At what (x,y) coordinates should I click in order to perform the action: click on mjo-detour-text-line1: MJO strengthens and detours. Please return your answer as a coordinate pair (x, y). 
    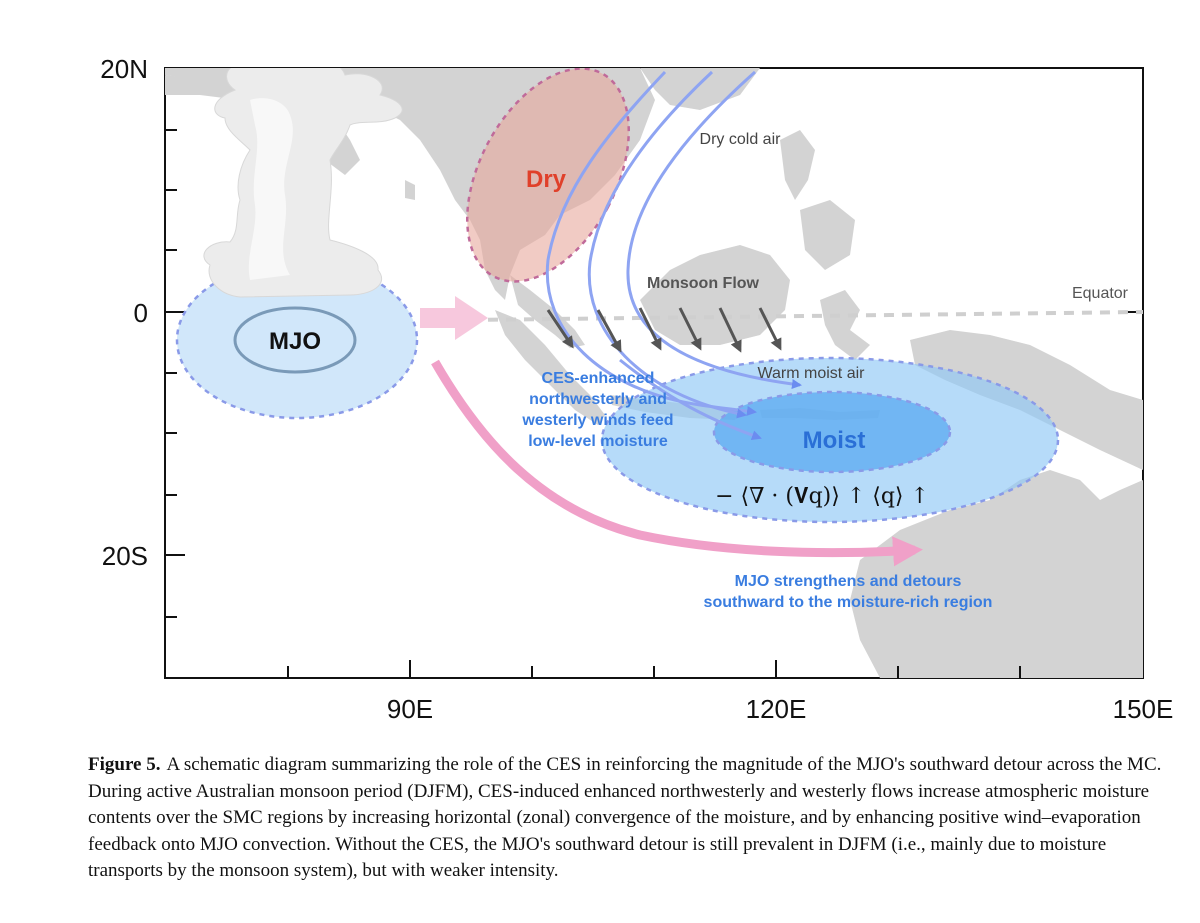
    Looking at the image, I should click on (848, 581).